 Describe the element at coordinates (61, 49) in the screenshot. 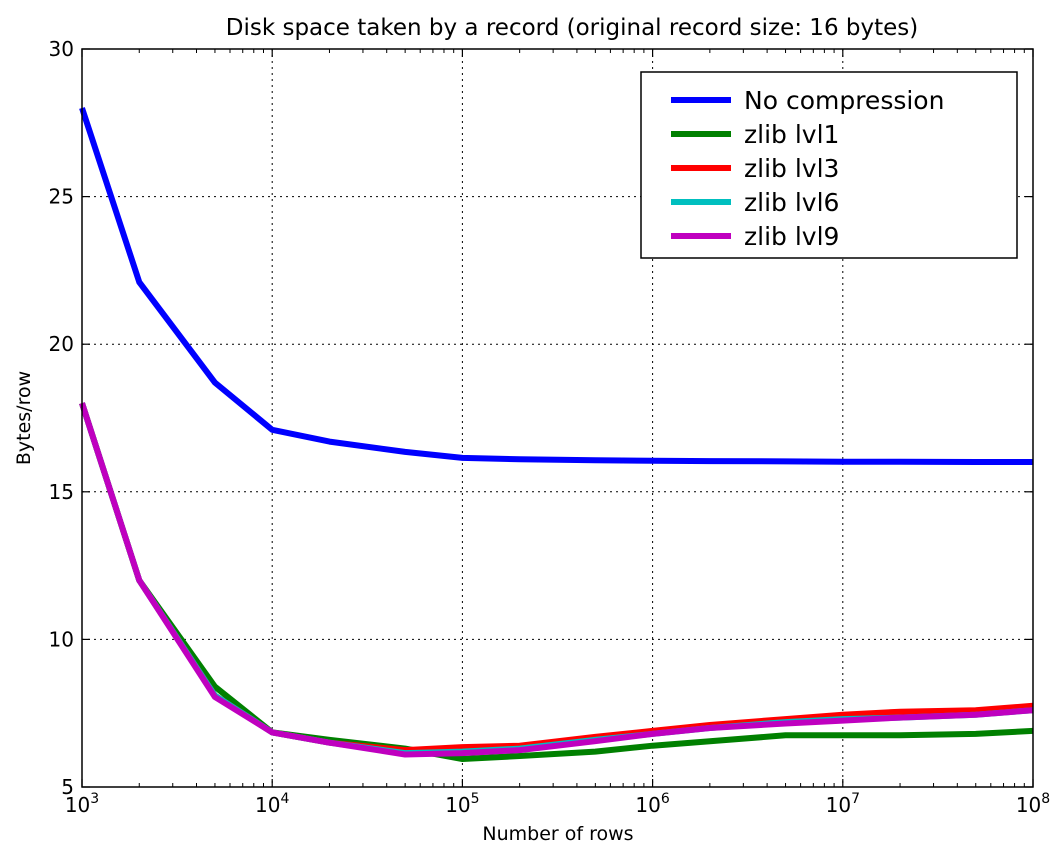

I see `y-tick-label: 30` at that location.